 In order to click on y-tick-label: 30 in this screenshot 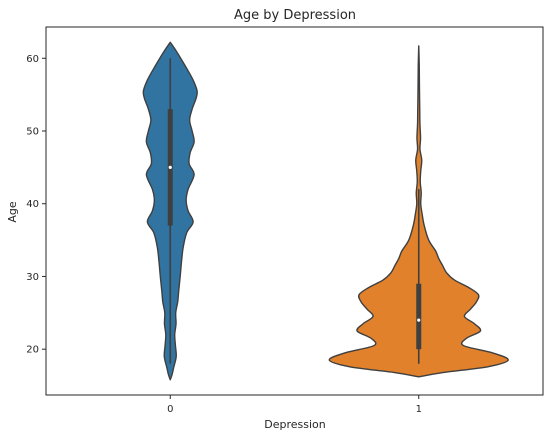, I will do `click(32, 277)`.